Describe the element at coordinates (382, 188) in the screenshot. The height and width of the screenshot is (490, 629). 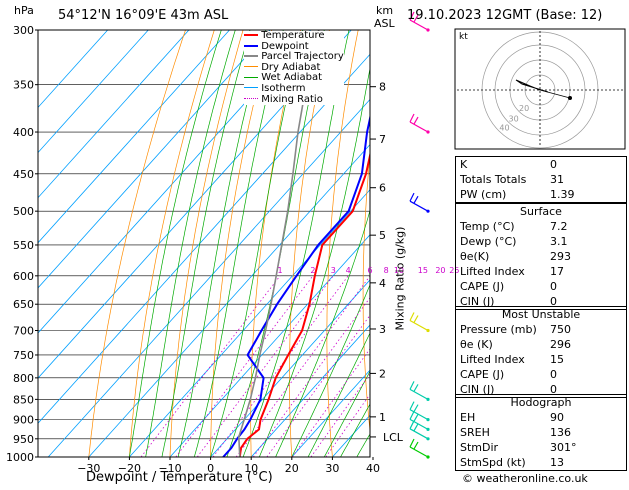
I see `km-tick-label: 6` at that location.